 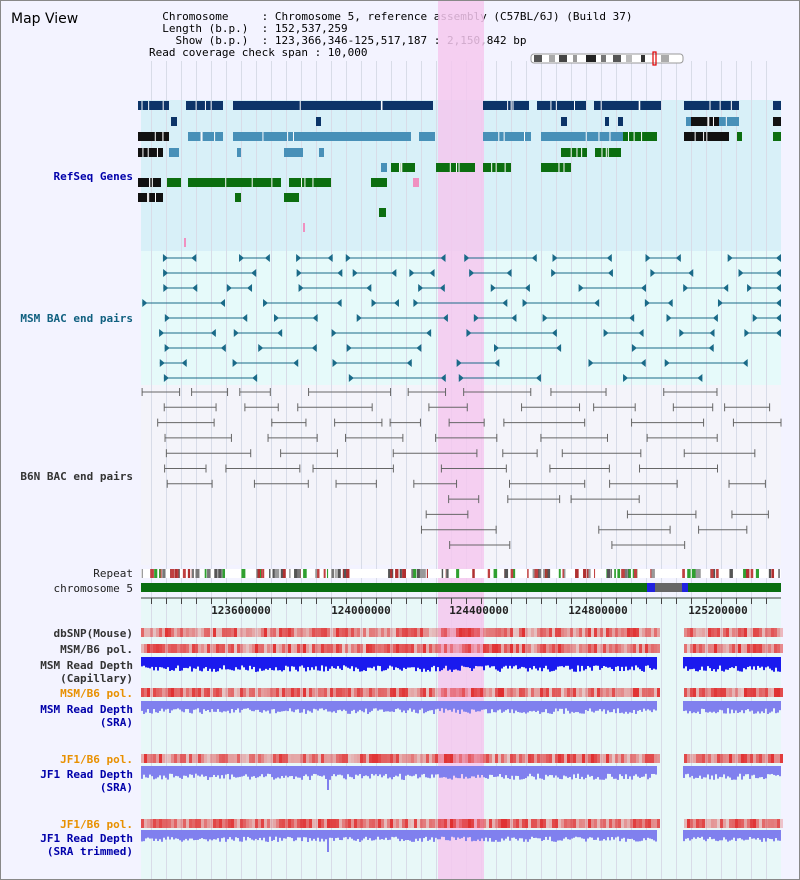 What do you see at coordinates (86, 672) in the screenshot?
I see `track-label-msm-depth-cap: MSM Read Depth (Capillary)` at bounding box center [86, 672].